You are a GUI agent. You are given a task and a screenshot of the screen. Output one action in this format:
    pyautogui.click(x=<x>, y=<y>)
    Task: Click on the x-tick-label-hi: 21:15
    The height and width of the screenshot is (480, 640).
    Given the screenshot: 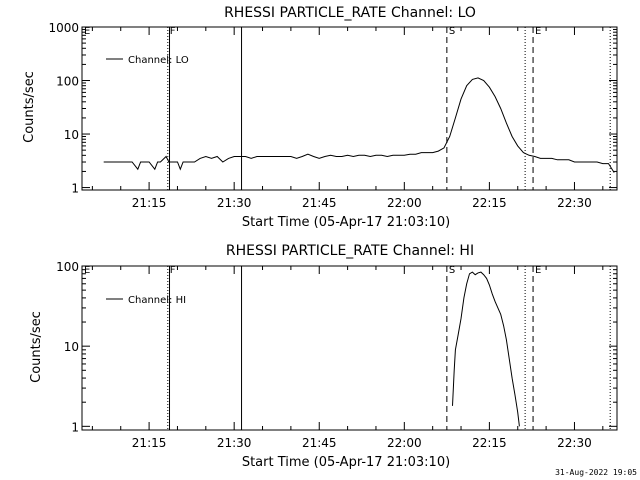 What is the action you would take?
    pyautogui.click(x=149, y=443)
    